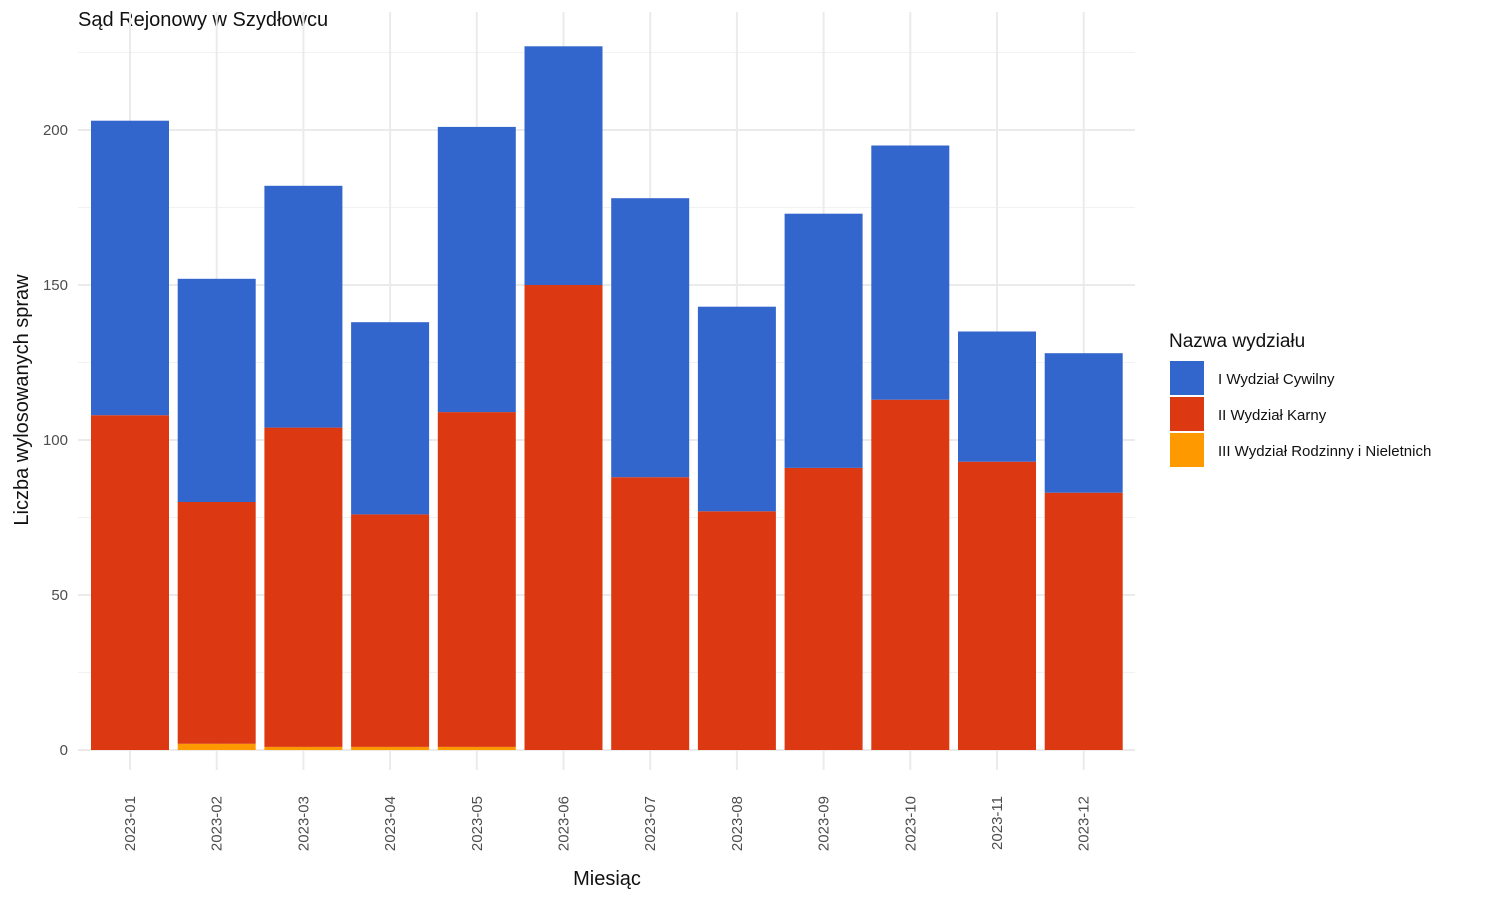 Image resolution: width=1500 pixels, height=900 pixels. I want to click on y-tick-label: 150, so click(55, 285).